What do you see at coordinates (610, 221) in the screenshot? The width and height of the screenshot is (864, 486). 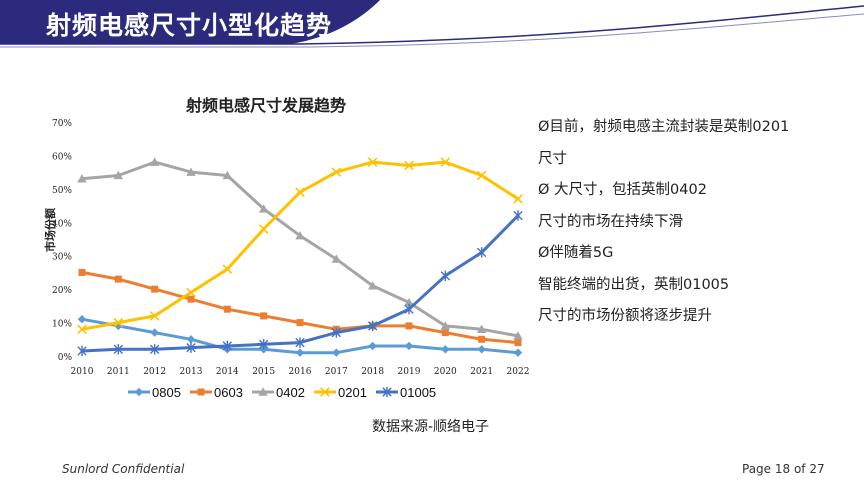 I see `bullet-line: 尺寸的市场在持续下滑` at bounding box center [610, 221].